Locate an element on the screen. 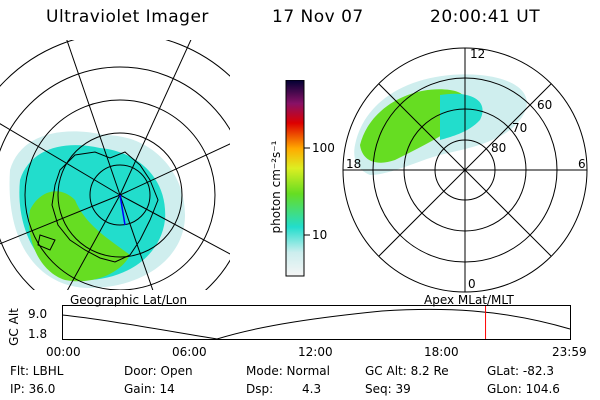 The width and height of the screenshot is (600, 400). mlt-18-label: 18 is located at coordinates (354, 164).